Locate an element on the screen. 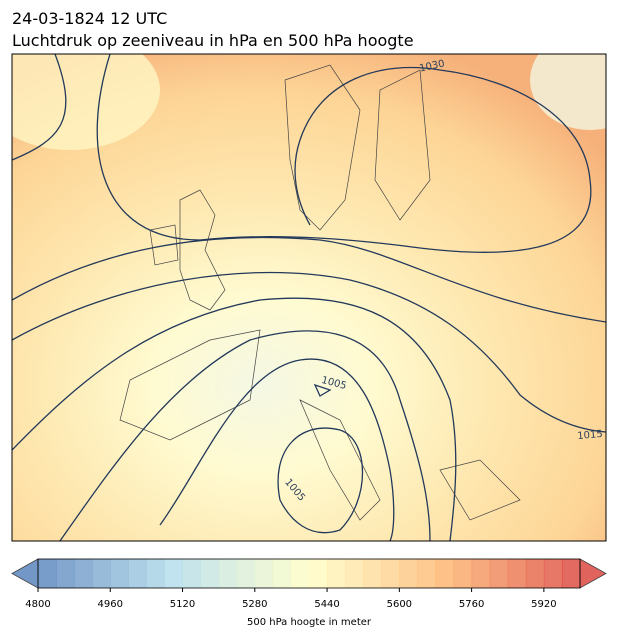  isobar-label: 1015 is located at coordinates (590, 435).